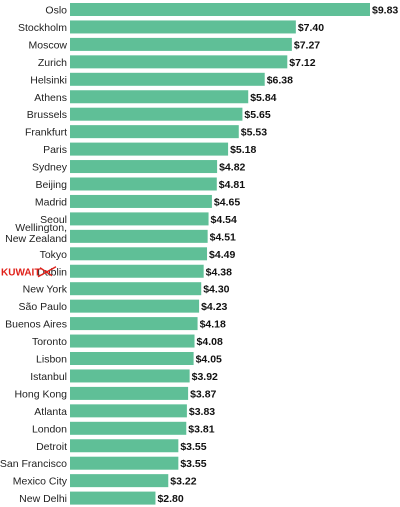 Image resolution: width=400 pixels, height=507 pixels. Describe the element at coordinates (49, 342) in the screenshot. I see `category-label-19: Toronto` at that location.